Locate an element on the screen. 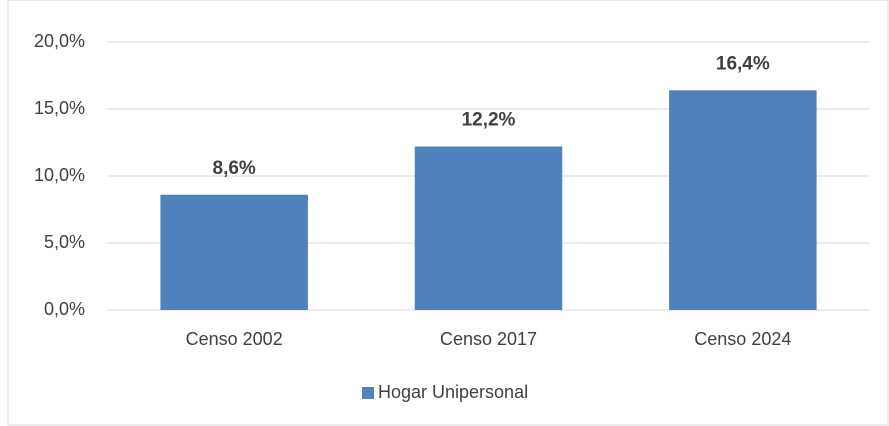 The image size is (889, 426). value-label: 8,6% is located at coordinates (234, 168).